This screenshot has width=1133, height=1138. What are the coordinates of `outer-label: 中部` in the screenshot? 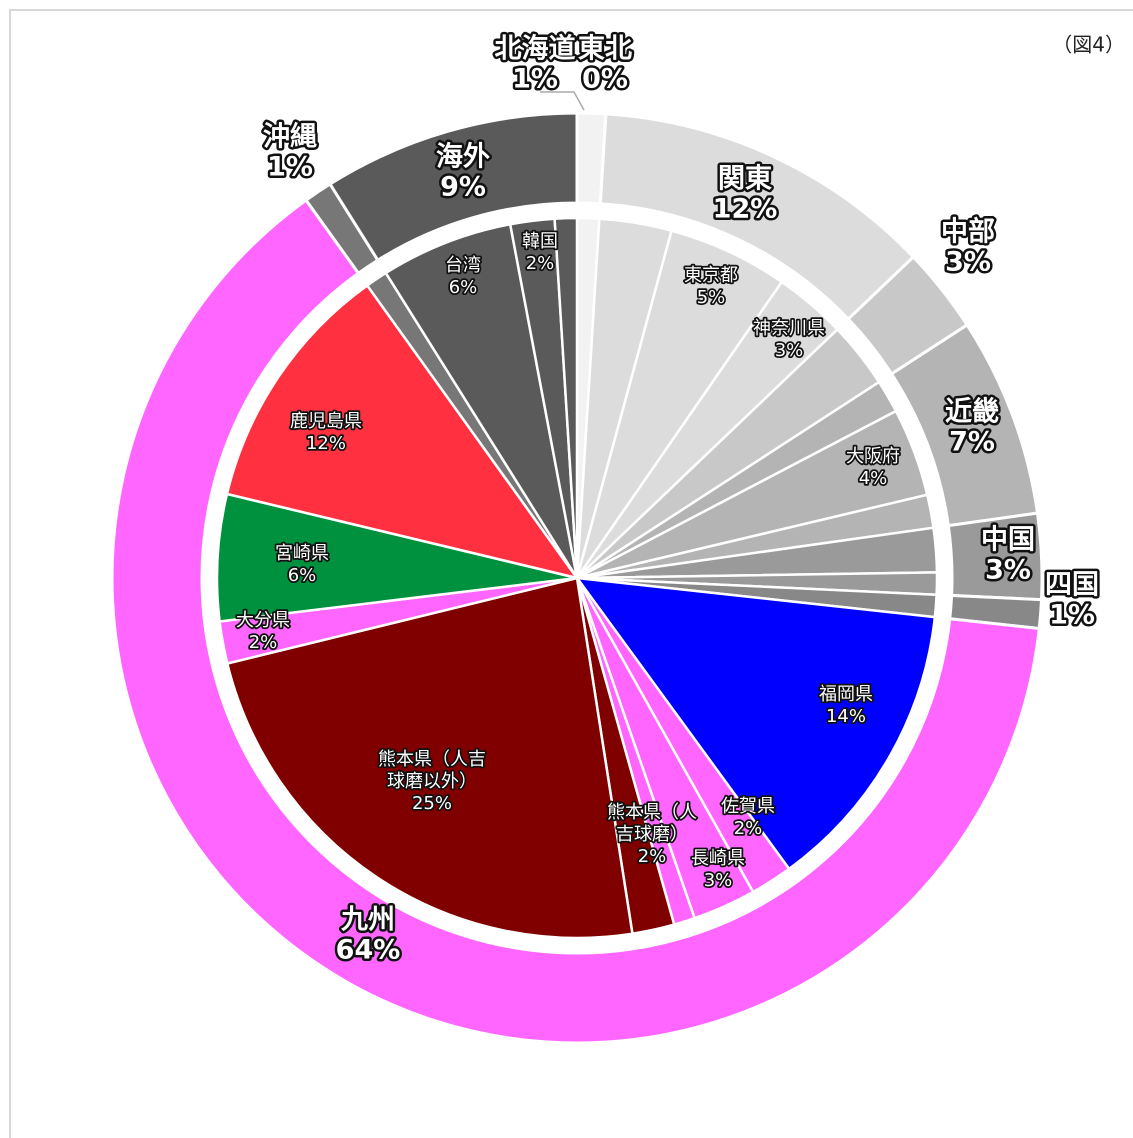 It's located at (968, 232).